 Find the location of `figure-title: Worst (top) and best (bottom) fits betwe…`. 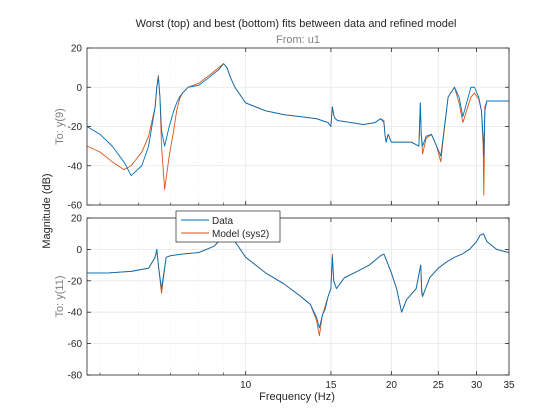

figure-title: Worst (top) and best (bottom) fits betwe… is located at coordinates (296, 24).